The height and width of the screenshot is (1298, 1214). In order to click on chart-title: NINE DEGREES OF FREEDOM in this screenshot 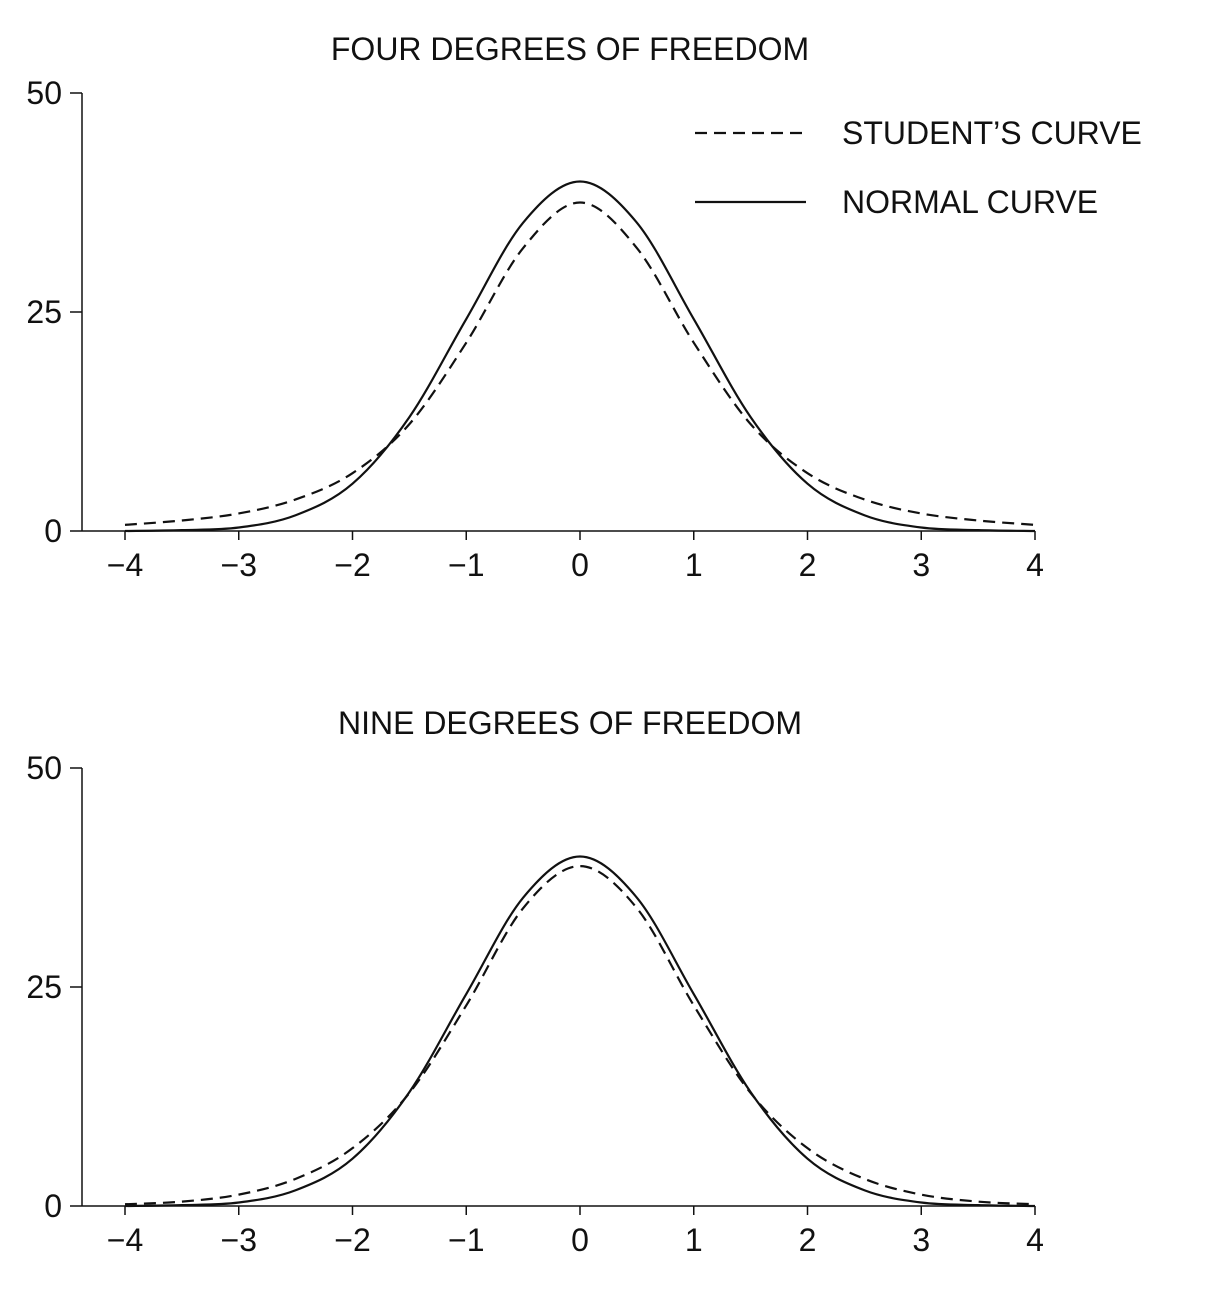, I will do `click(570, 723)`.